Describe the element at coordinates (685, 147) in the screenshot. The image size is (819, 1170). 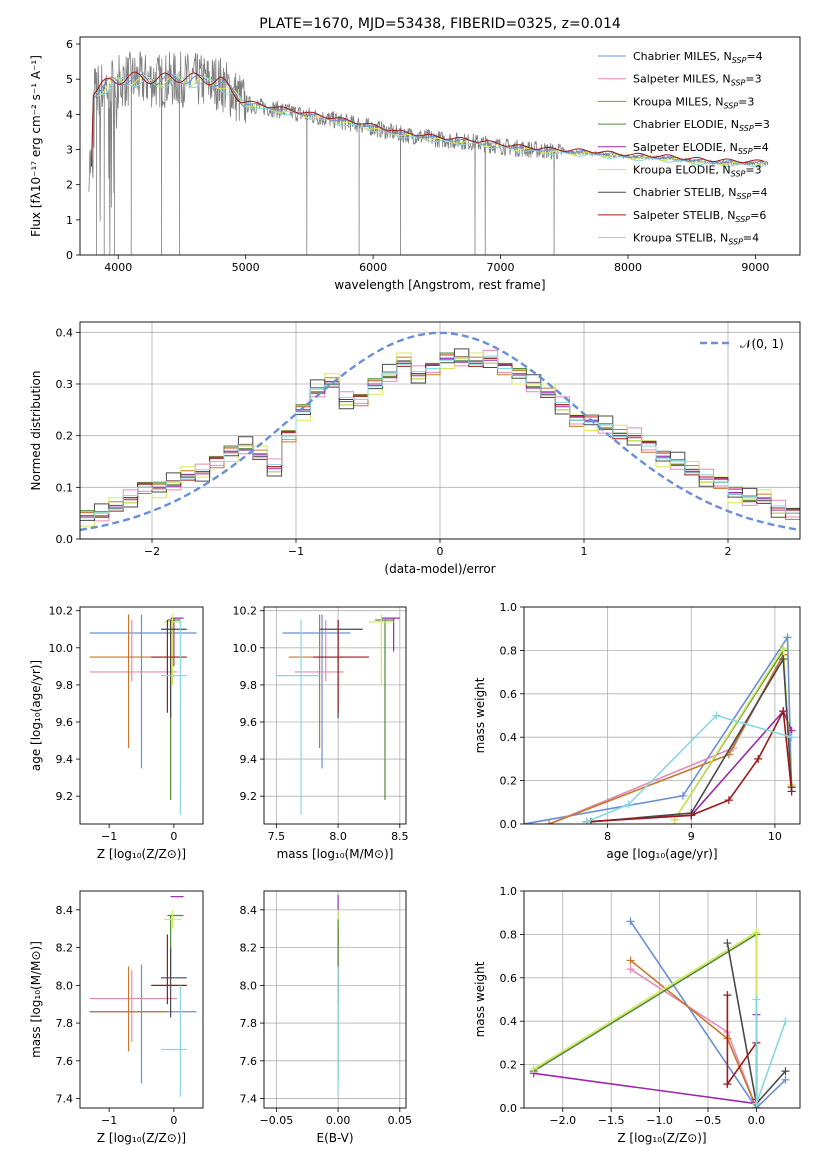
I see `legend-series-name: Salpeter ELODIE, N` at that location.